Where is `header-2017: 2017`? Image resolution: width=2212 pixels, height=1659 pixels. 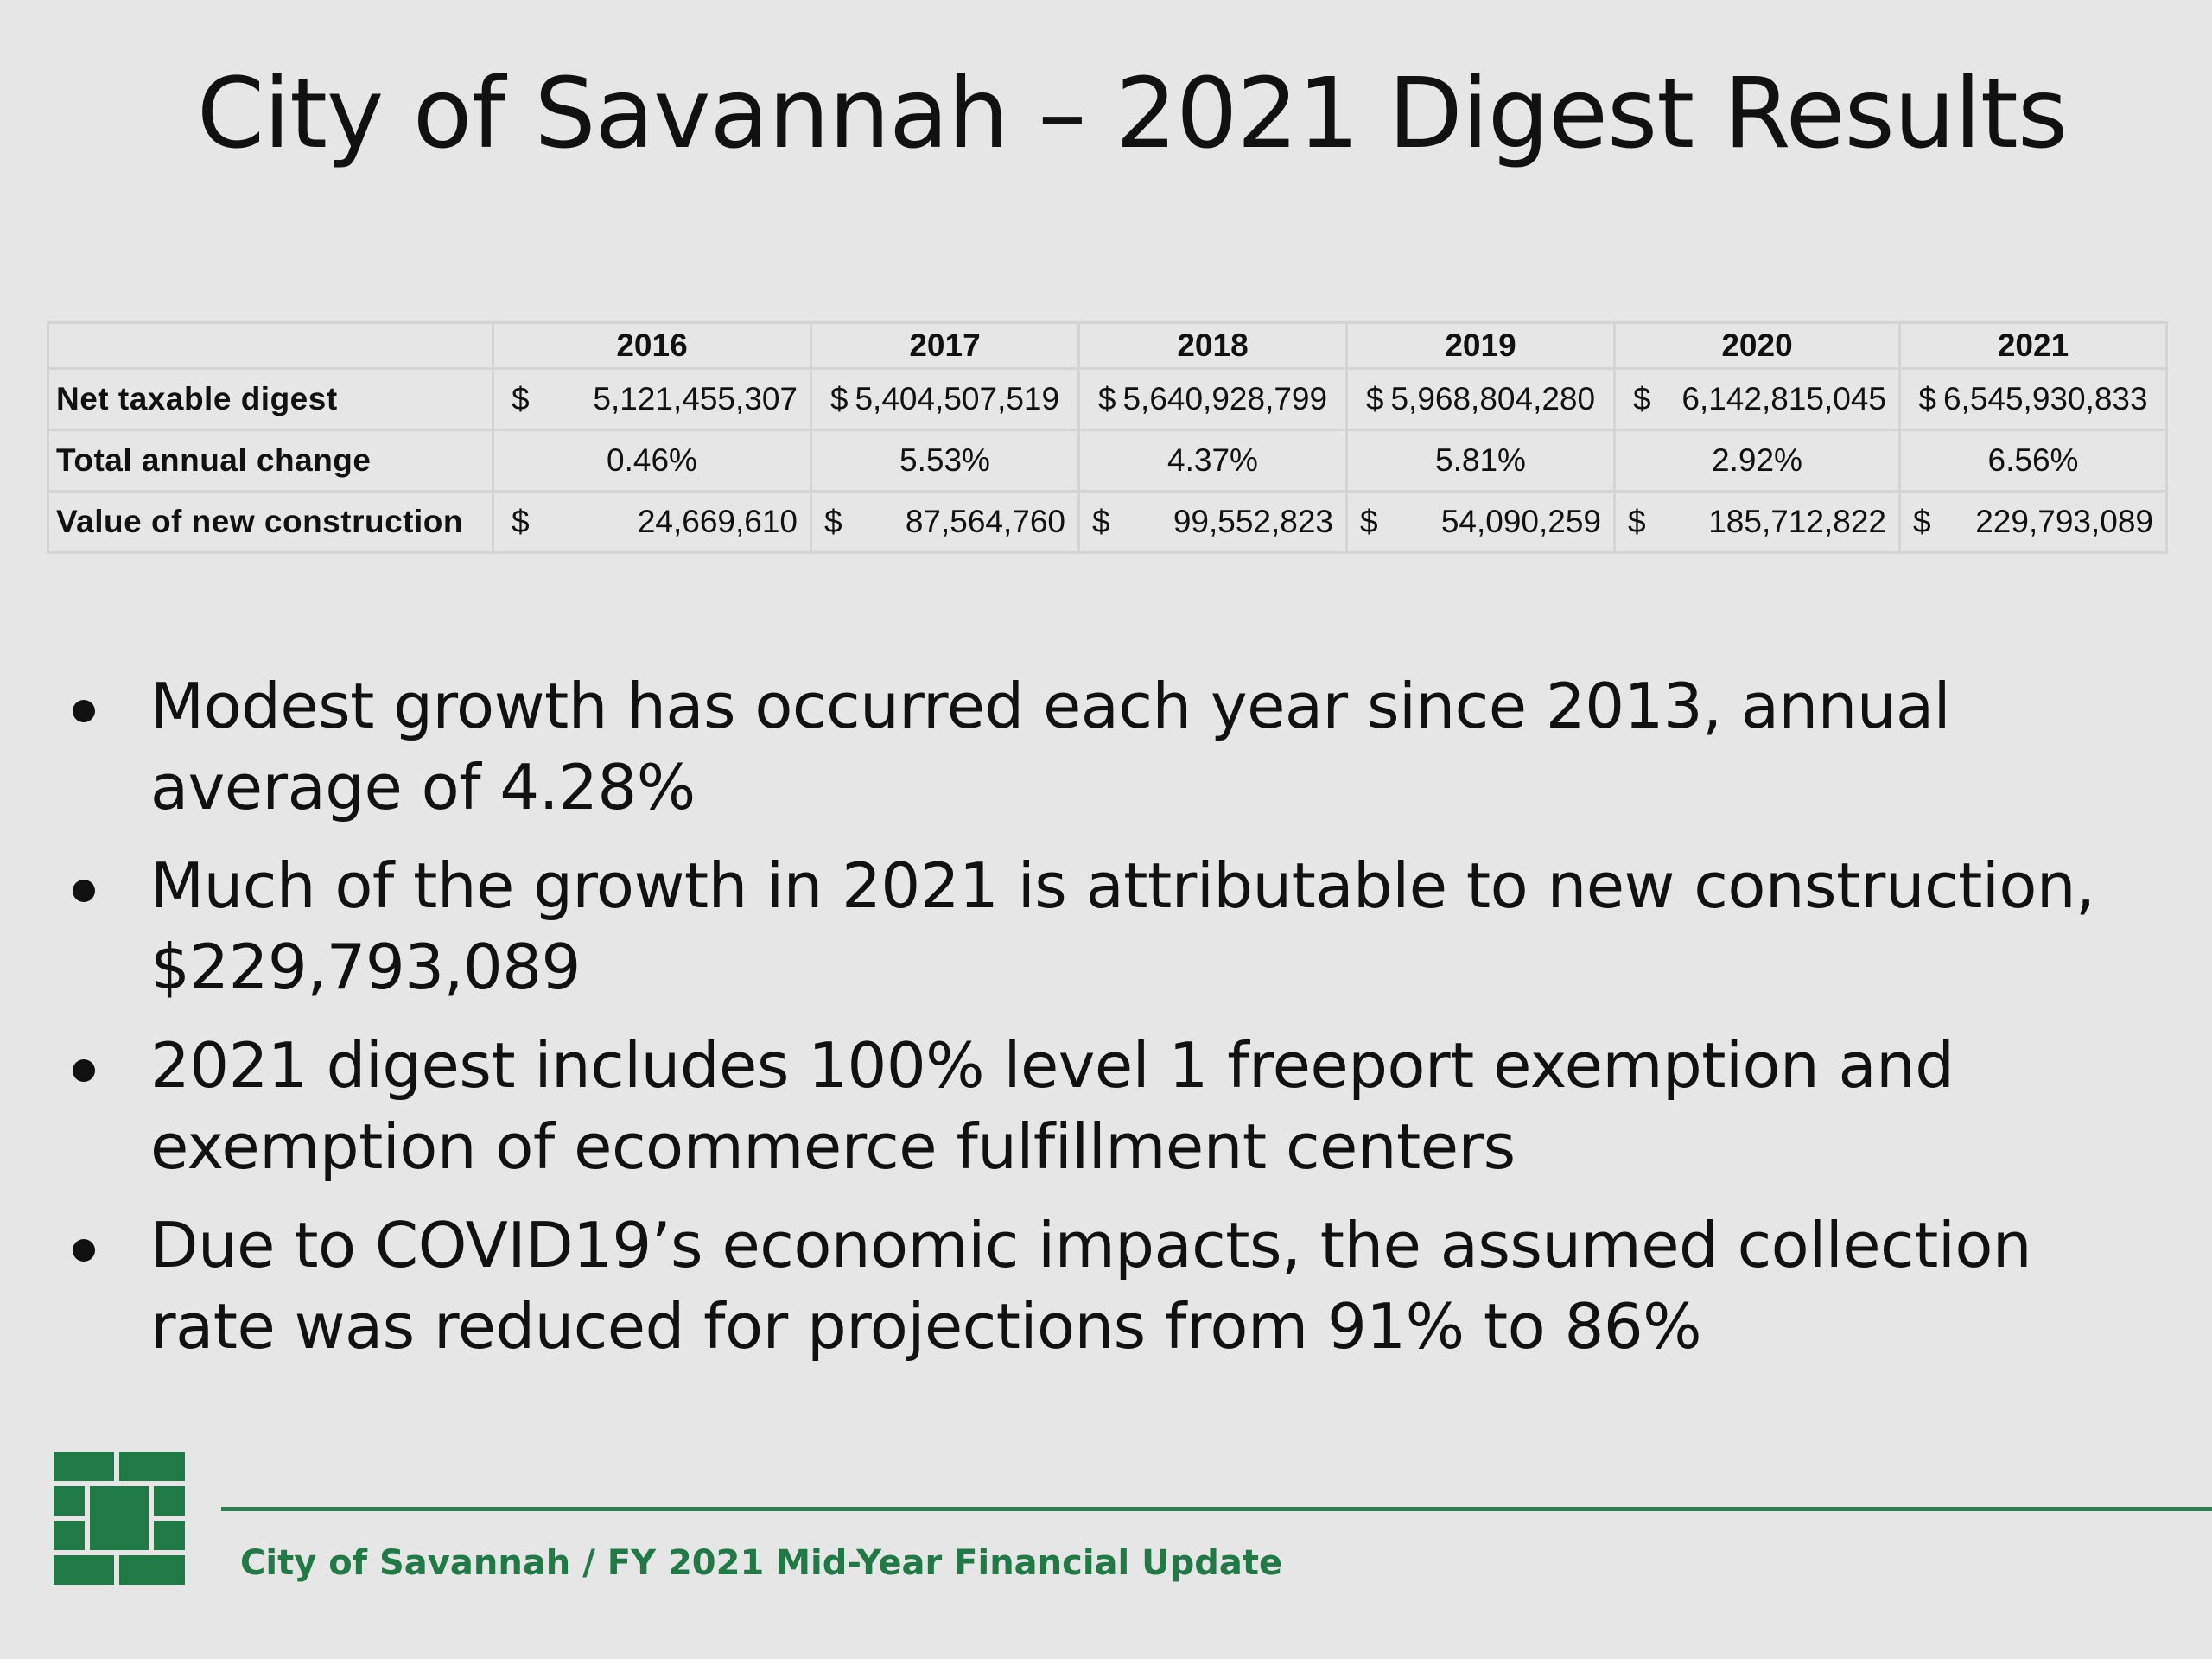
header-2017: 2017 is located at coordinates (945, 345).